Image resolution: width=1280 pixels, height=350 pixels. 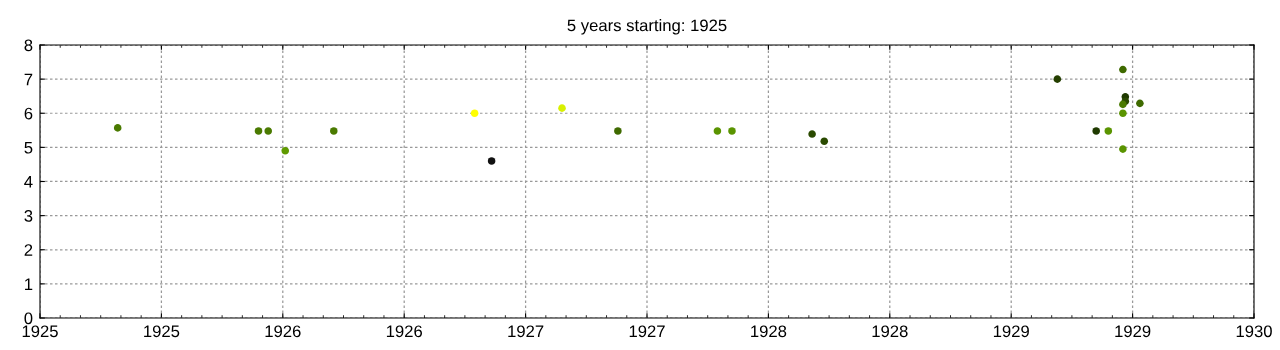 I want to click on y-tick-label: 8, so click(x=28, y=45).